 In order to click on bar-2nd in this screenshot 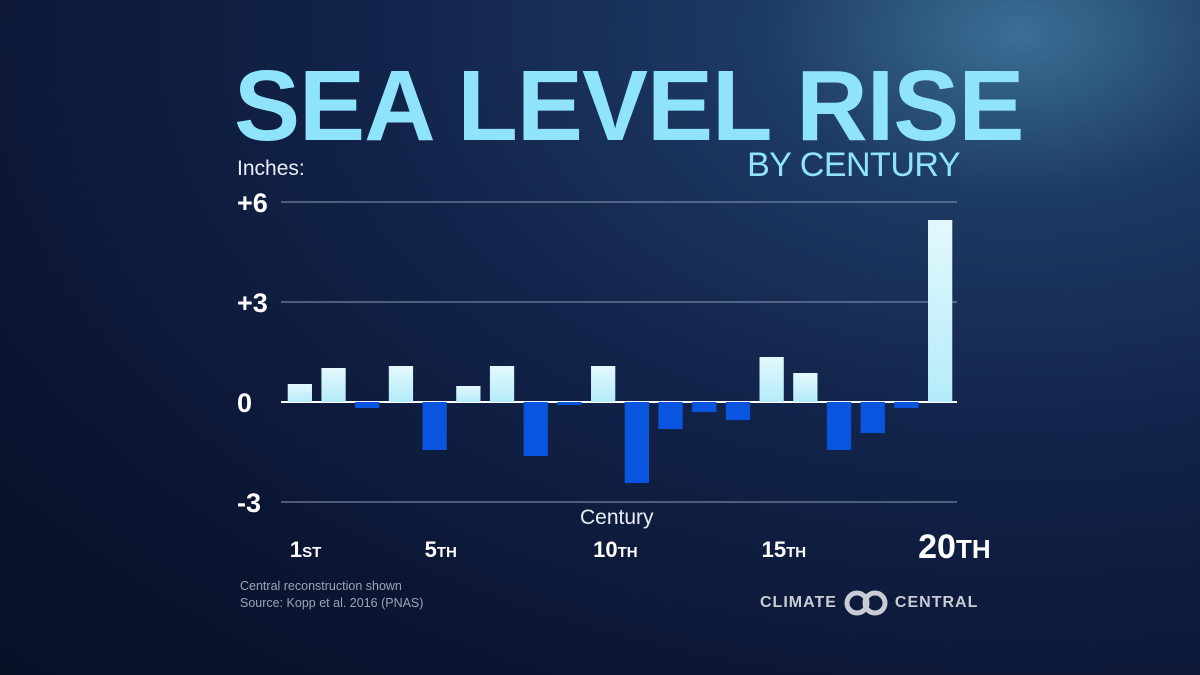, I will do `click(333, 385)`.